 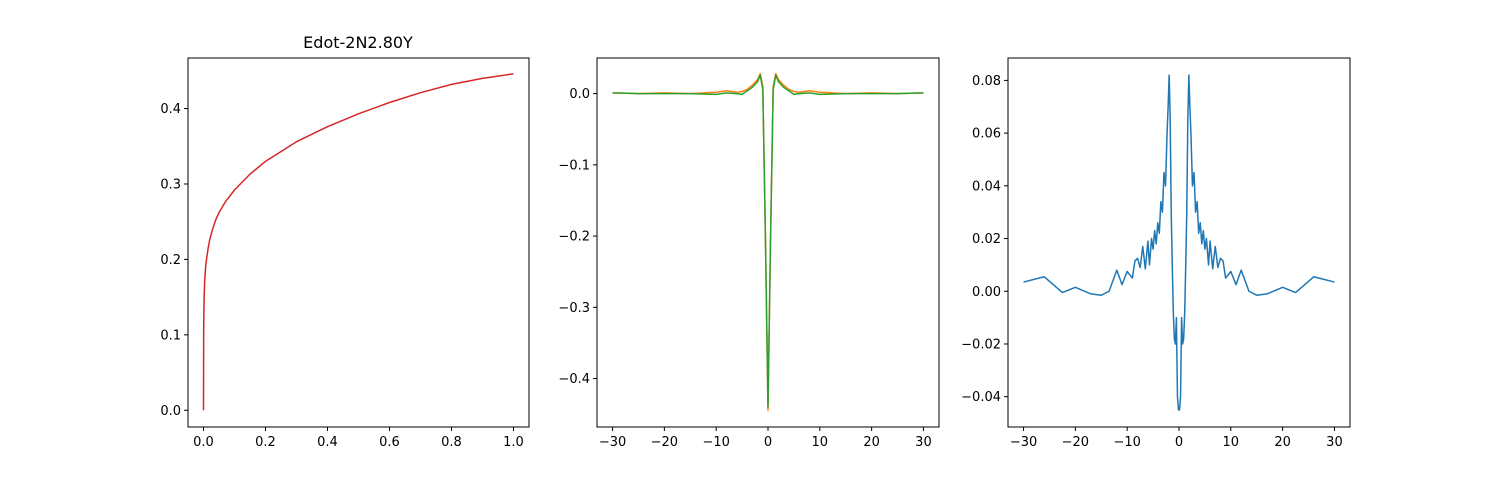 I want to click on right-y-tick-label: −0.04, so click(x=981, y=397).